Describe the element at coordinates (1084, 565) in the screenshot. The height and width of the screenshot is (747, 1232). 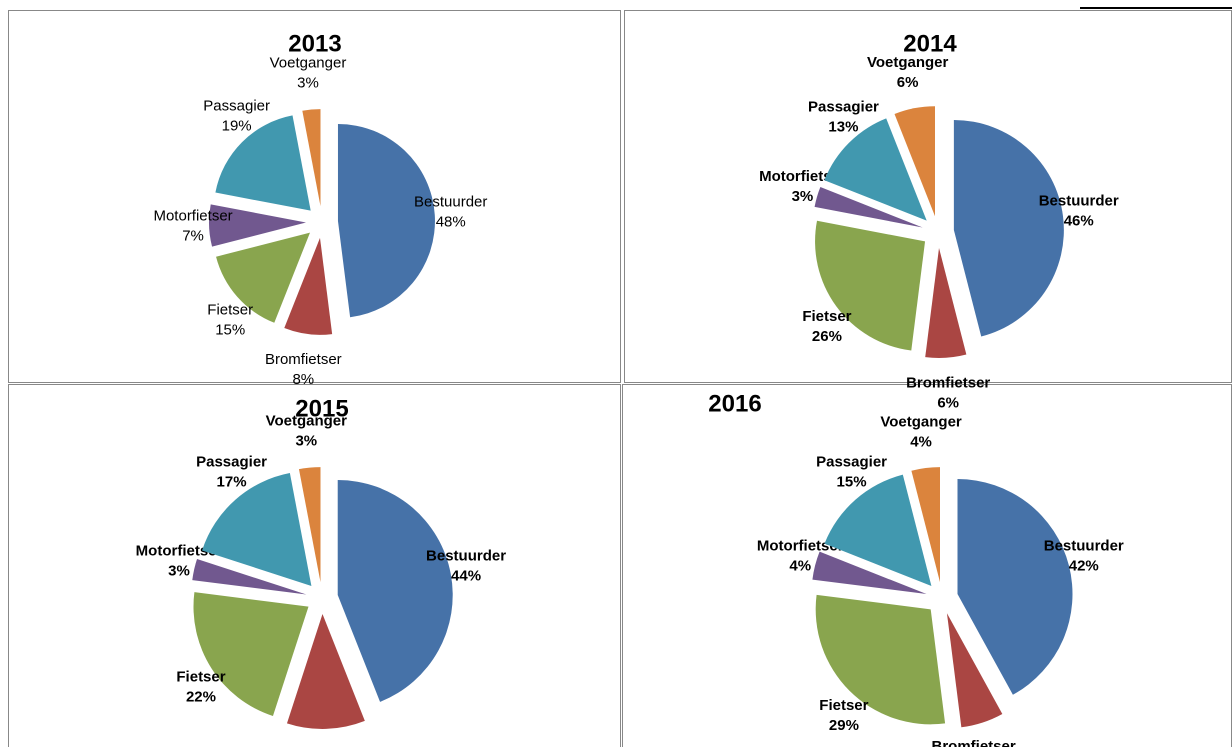
I see `slice-value-label: 42%` at that location.